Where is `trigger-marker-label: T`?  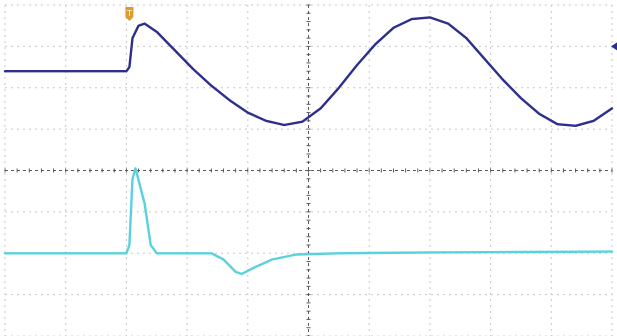 trigger-marker-label: T is located at coordinates (129, 13).